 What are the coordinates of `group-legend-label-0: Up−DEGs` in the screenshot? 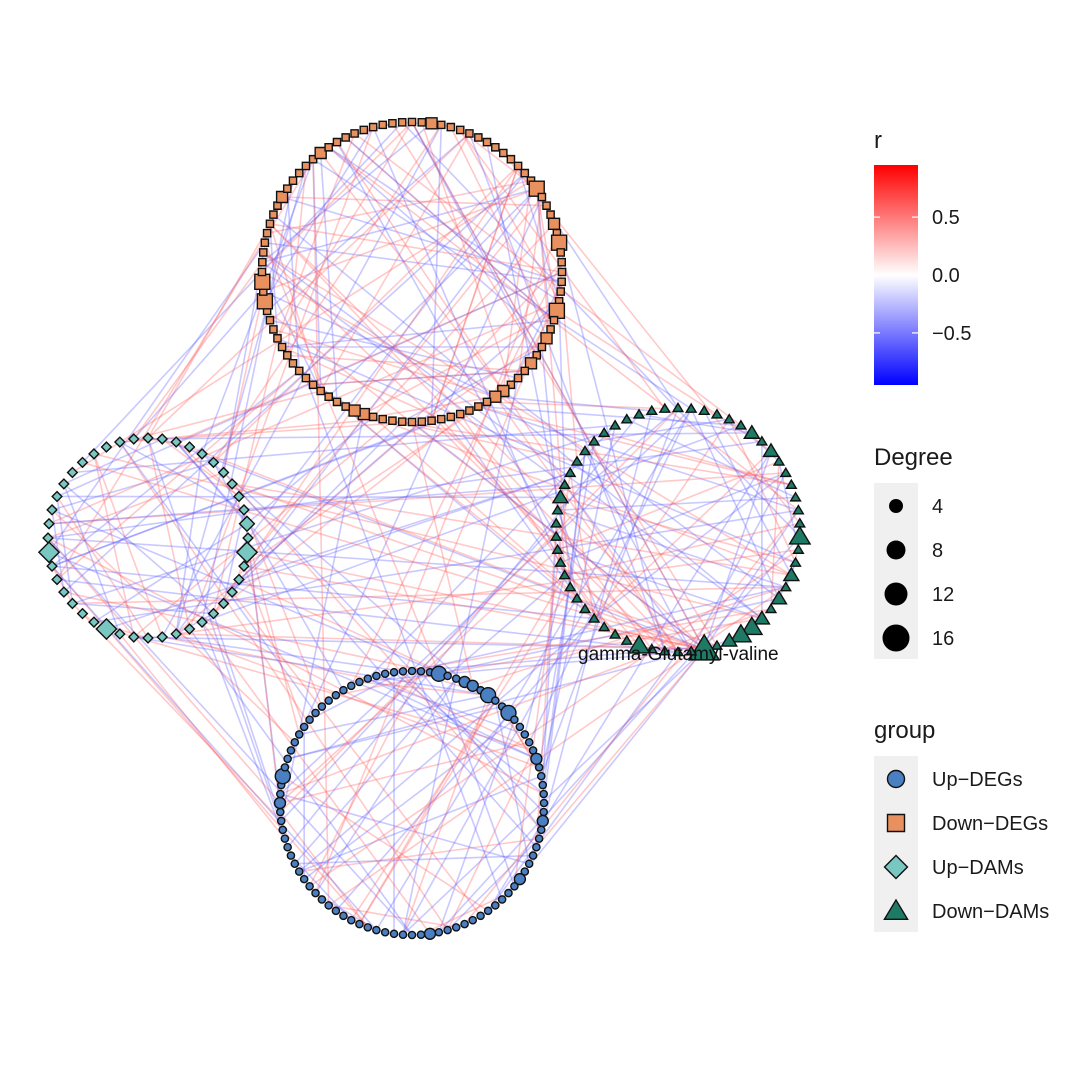 It's located at (977, 780).